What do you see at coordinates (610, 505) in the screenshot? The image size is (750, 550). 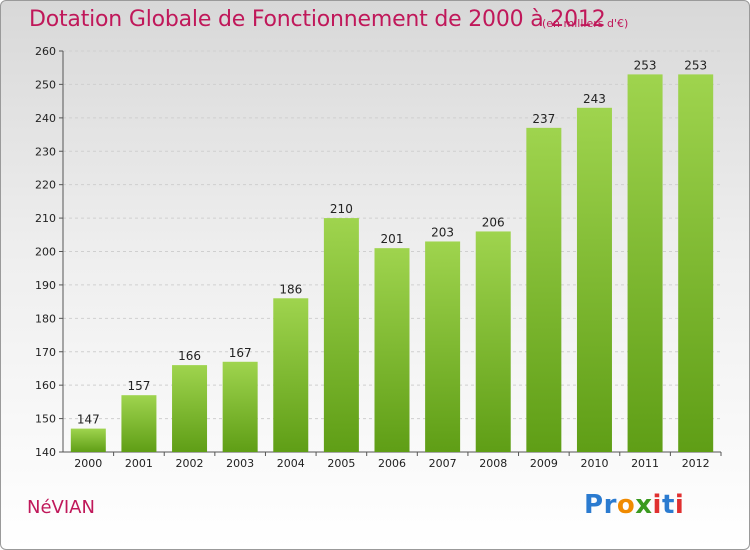 I see `logo-letter: r` at bounding box center [610, 505].